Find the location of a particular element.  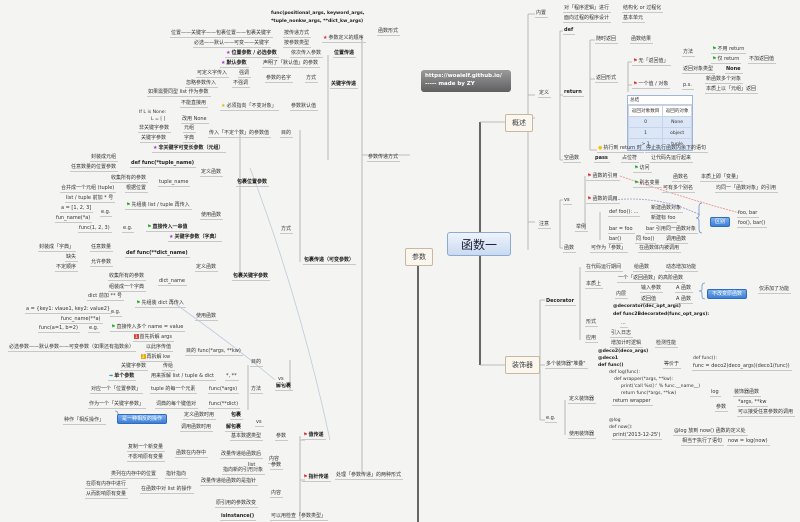

mindmap-node-params: 允许参数 is located at coordinates (102, 263).